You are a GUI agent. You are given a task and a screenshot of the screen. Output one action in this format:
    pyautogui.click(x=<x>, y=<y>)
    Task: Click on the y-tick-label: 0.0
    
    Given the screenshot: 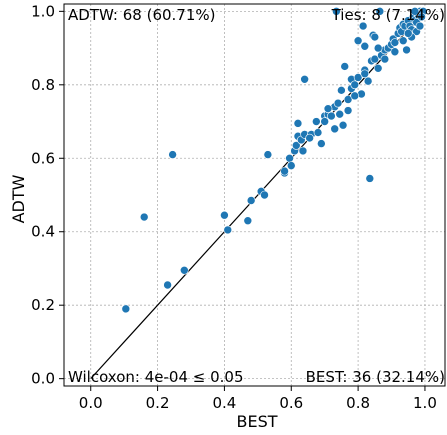 What is the action you would take?
    pyautogui.click(x=43, y=379)
    